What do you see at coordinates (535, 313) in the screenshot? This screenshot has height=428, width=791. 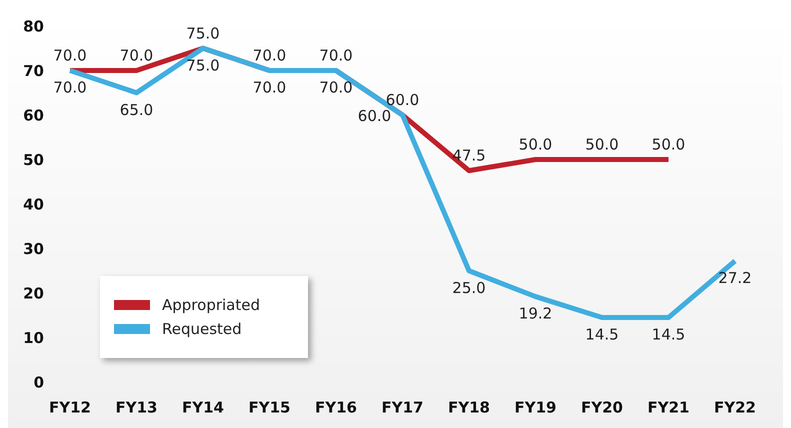 I see `data-label: 19.2` at bounding box center [535, 313].